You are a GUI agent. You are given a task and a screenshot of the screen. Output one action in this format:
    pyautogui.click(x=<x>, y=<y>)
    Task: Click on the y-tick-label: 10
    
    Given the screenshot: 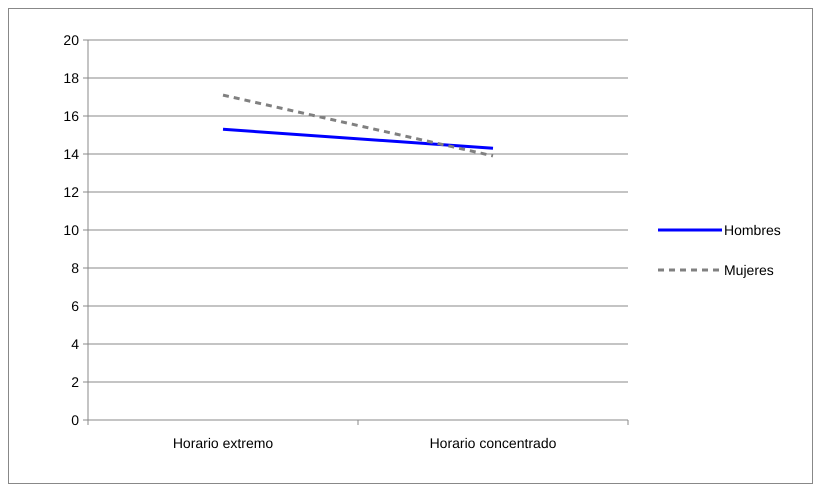 What is the action you would take?
    pyautogui.click(x=71, y=230)
    